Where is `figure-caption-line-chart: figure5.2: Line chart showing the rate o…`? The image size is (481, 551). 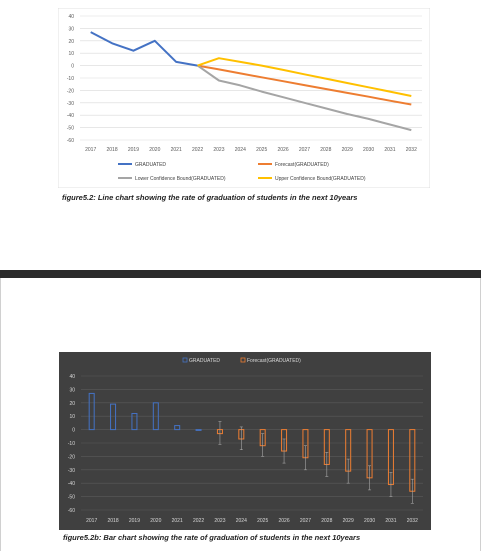
figure-caption-line-chart: figure5.2: Line chart showing the rate o… is located at coordinates (210, 197).